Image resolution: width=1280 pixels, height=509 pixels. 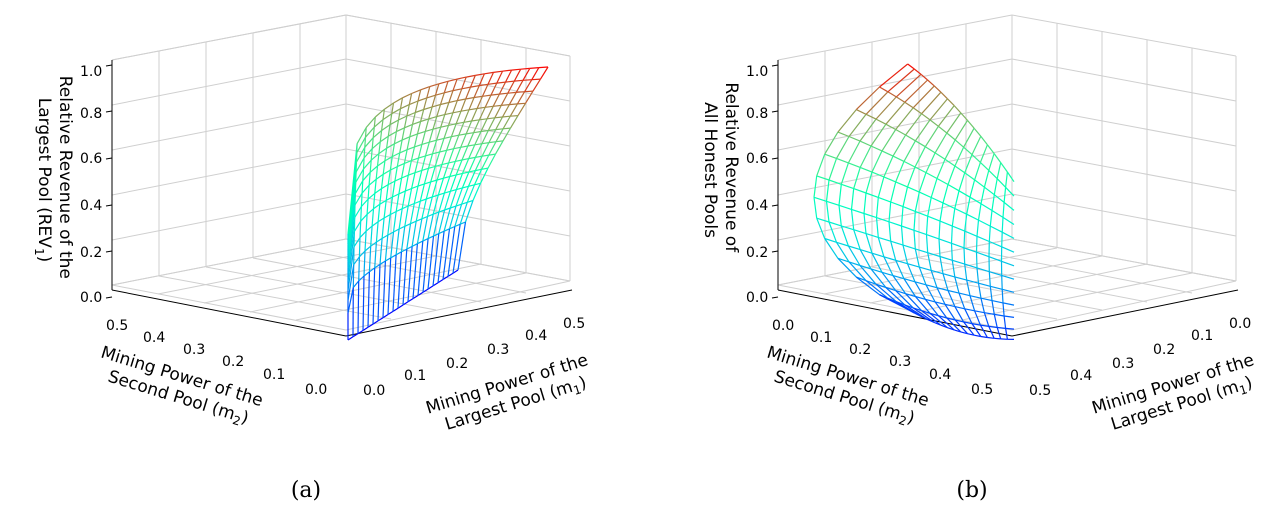 I want to click on m1-tick-label: 0.1, so click(x=1202, y=336).